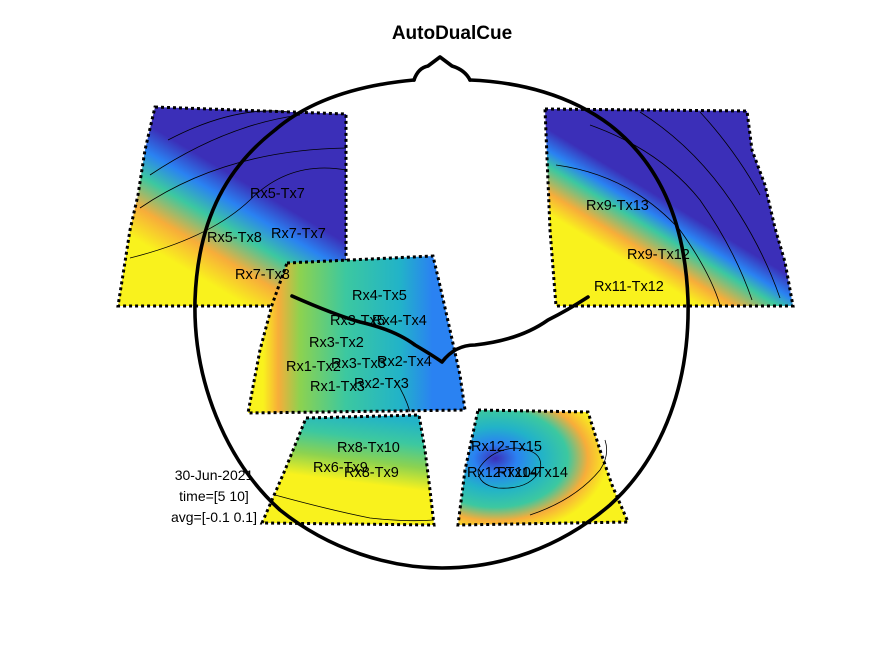 This screenshot has width=875, height=656. What do you see at coordinates (502, 473) in the screenshot?
I see `channel-label: Rx12-Tx14` at bounding box center [502, 473].